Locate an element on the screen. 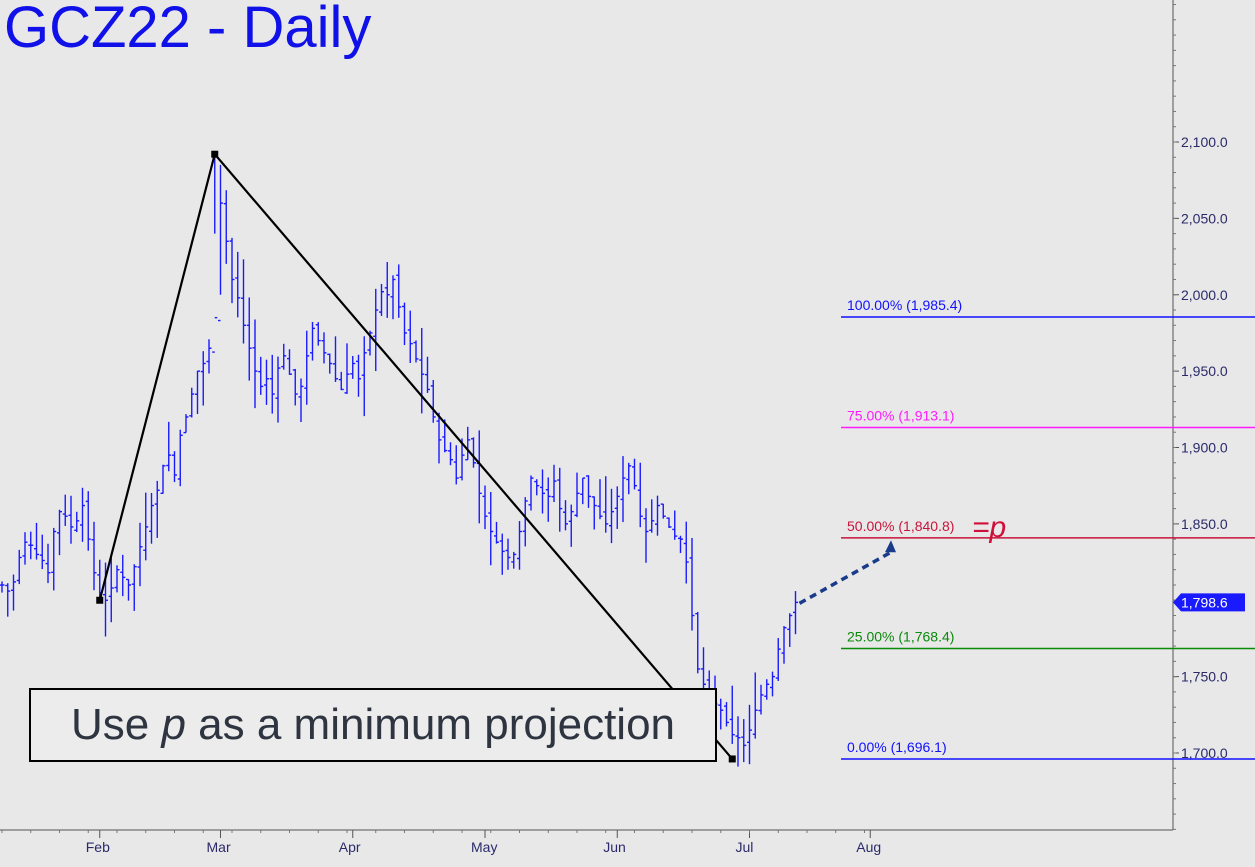 Image resolution: width=1255 pixels, height=867 pixels. x-tick-label: Feb is located at coordinates (98, 847).